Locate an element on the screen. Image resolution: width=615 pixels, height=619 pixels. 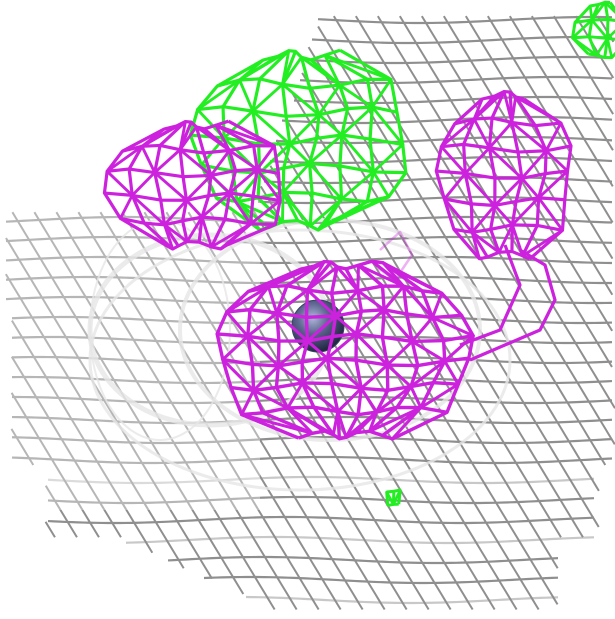
atom-sphere is located at coordinates (318, 326).